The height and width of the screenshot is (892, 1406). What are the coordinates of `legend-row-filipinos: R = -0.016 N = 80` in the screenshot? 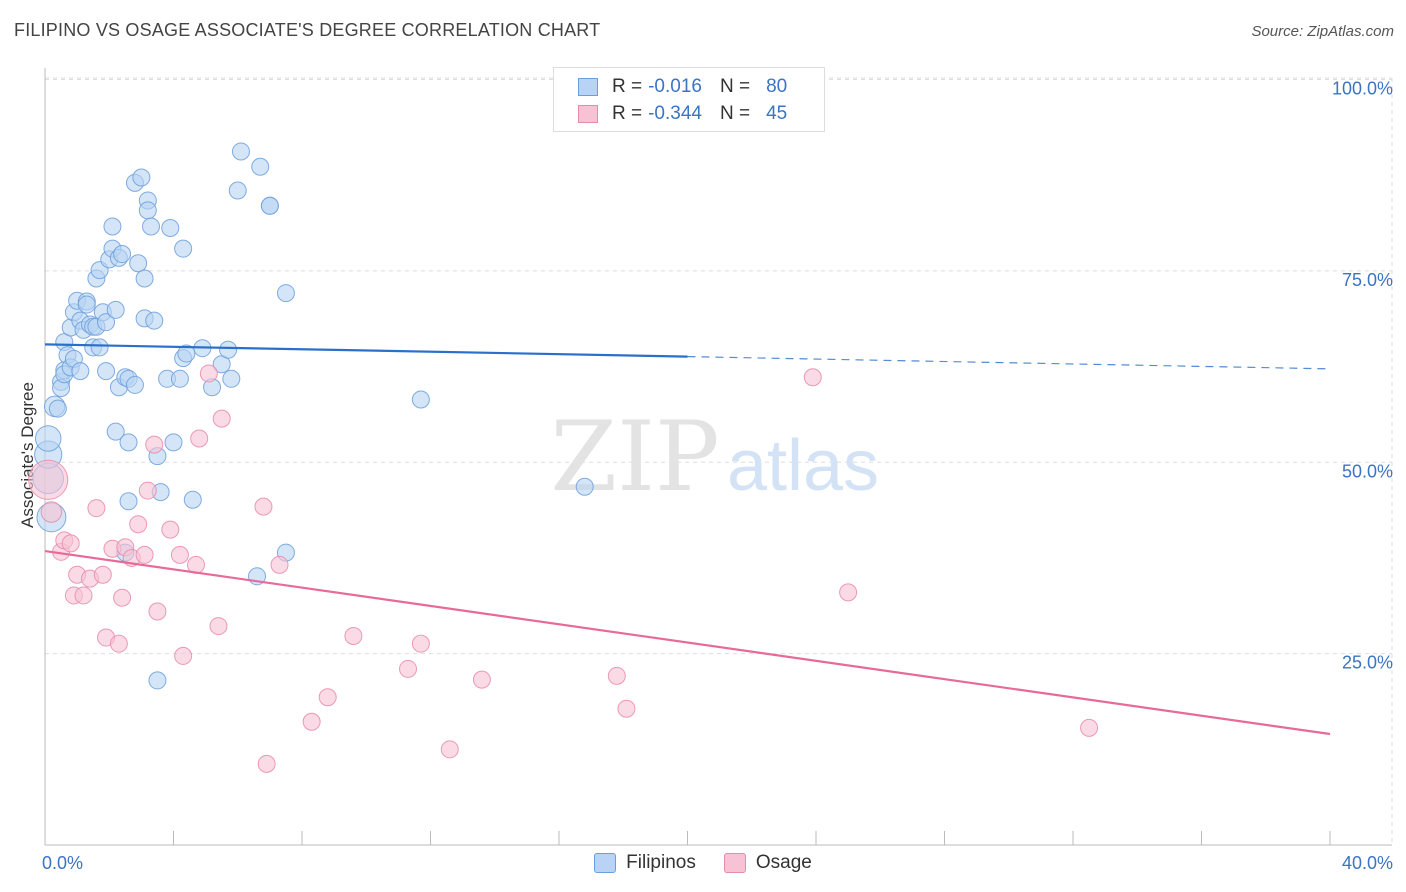 It's located at (682, 87).